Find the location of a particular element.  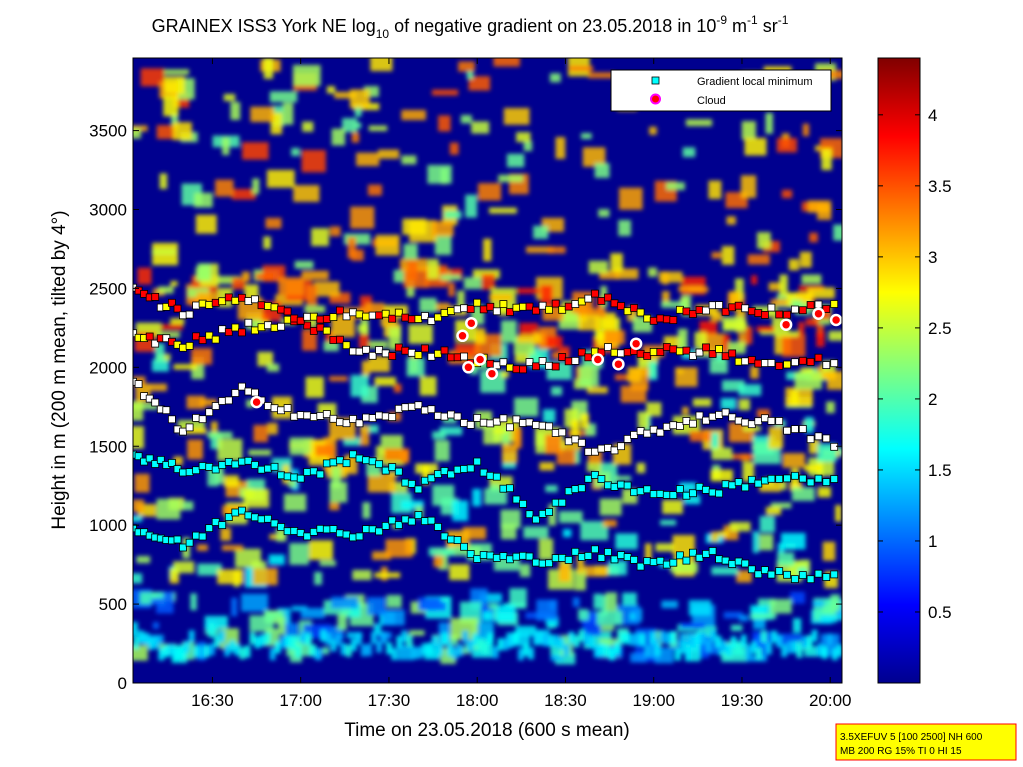

y-tick-label: 2500 is located at coordinates (108, 288).